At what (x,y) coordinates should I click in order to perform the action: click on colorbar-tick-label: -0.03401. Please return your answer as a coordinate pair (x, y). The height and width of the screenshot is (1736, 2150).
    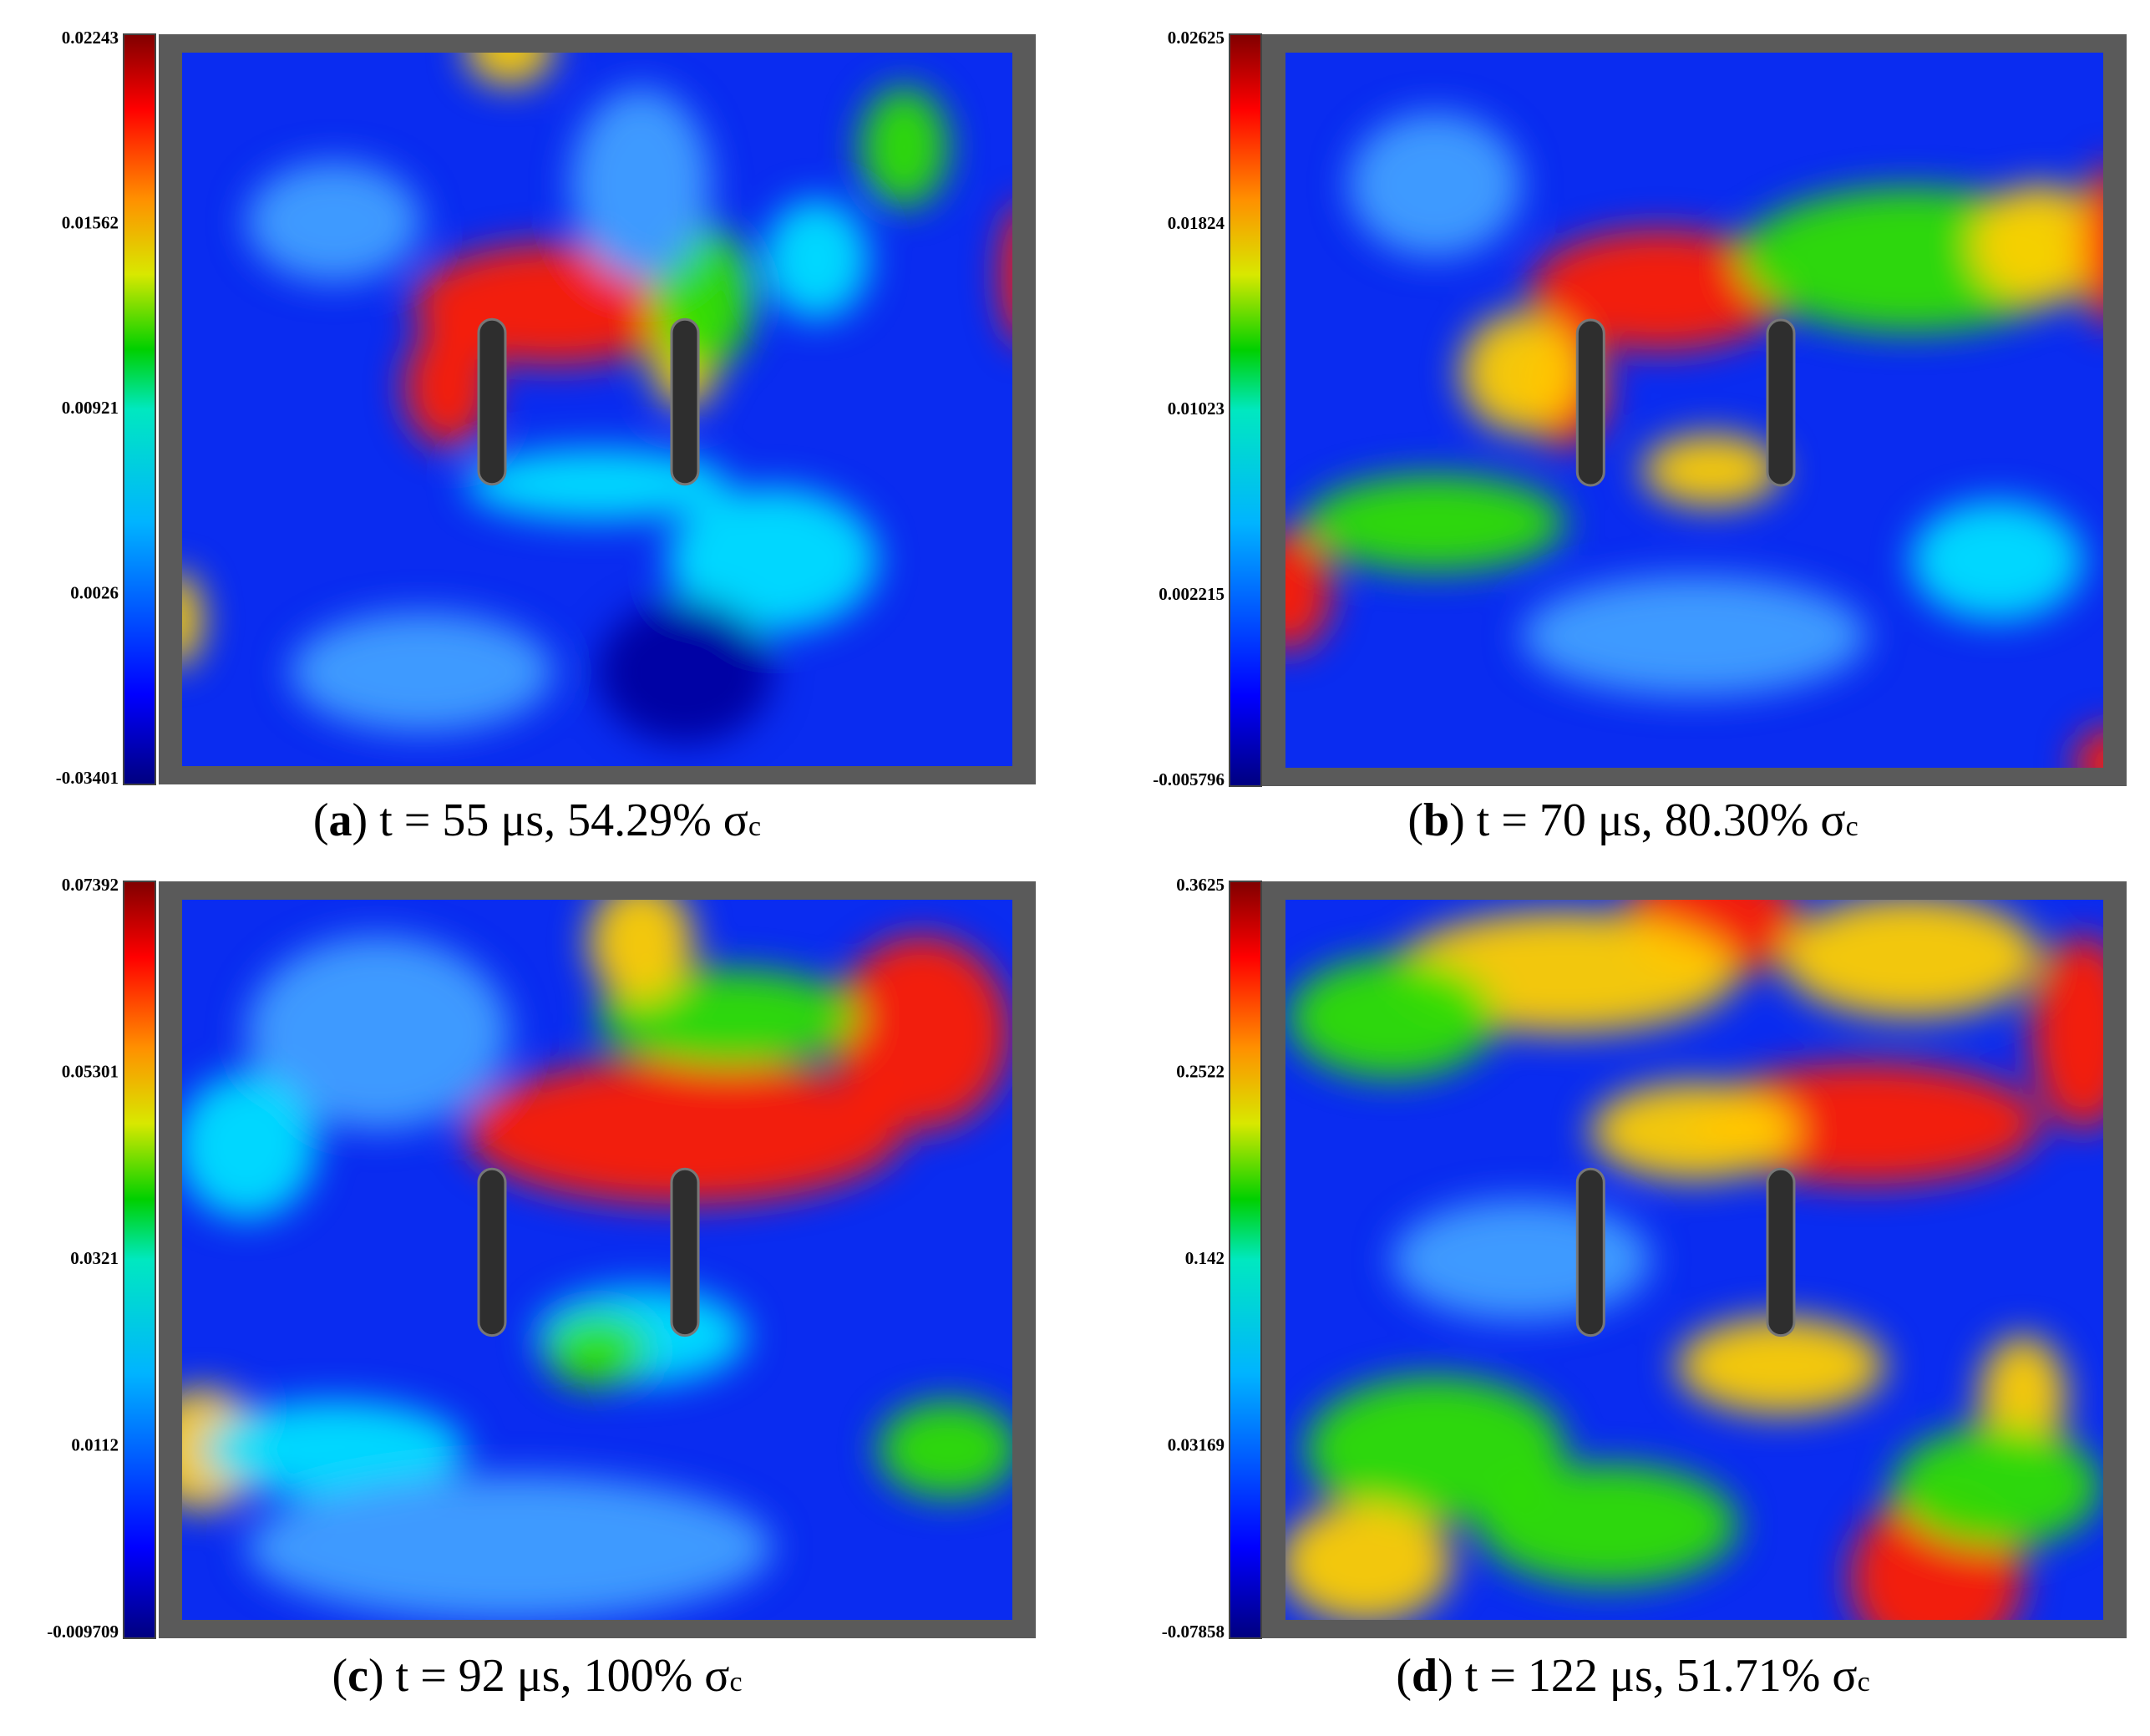
    Looking at the image, I should click on (87, 778).